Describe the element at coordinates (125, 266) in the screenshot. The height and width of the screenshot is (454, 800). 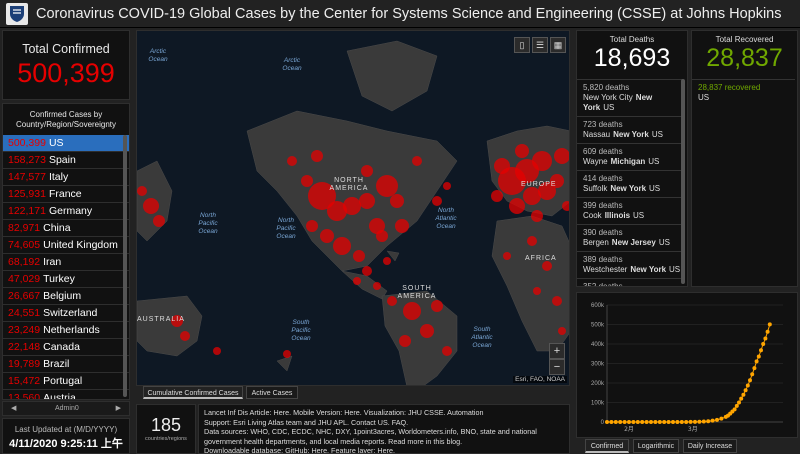
I see `country-list-scrollbar` at that location.